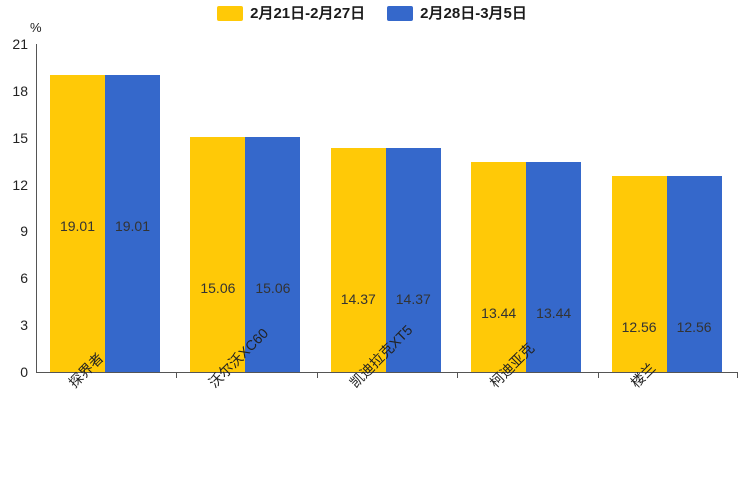  I want to click on legend-label-series-1: 2月21日-2月27日, so click(308, 13).